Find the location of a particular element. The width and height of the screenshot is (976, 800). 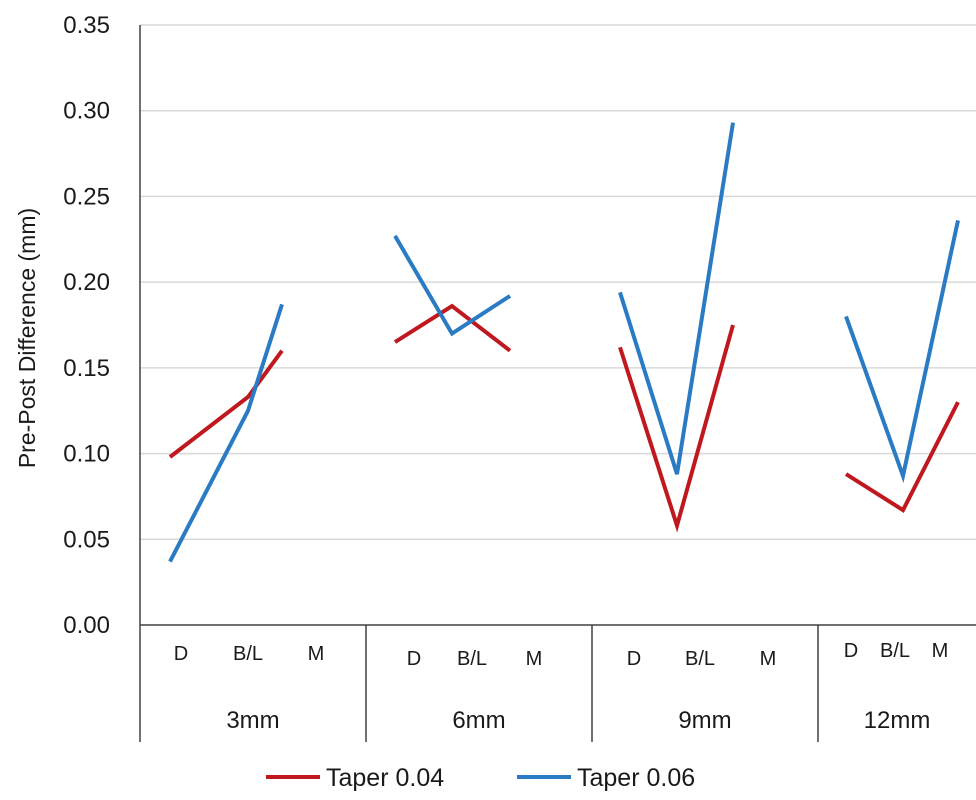

y-tick-label: 0.05 is located at coordinates (86, 539).